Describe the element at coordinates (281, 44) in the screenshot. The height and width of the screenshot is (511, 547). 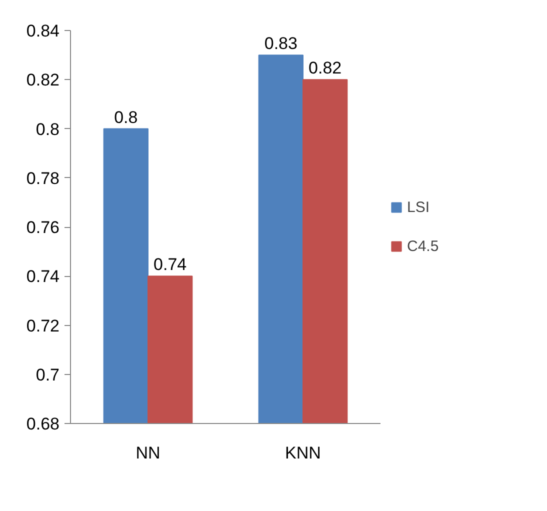
I see `data-label: 0.83` at that location.